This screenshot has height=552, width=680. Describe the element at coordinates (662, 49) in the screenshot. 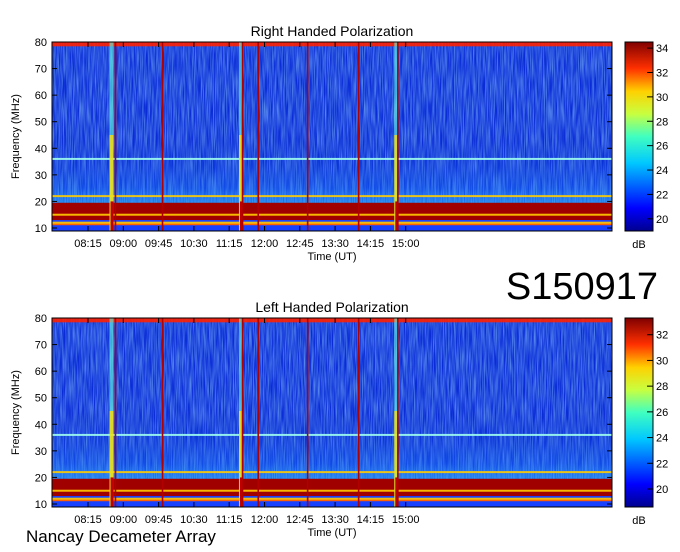

I see `colorbar-tick-label: 34` at that location.